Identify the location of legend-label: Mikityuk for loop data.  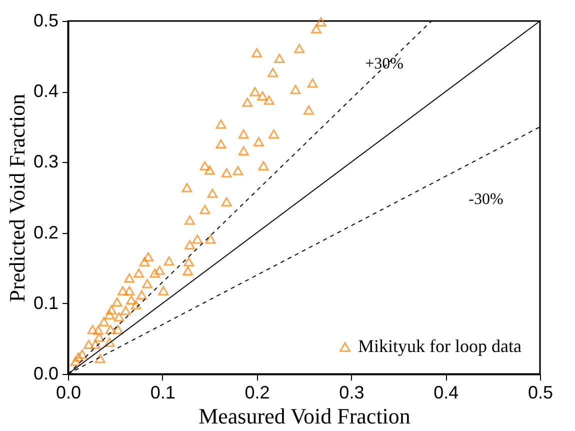
(440, 346).